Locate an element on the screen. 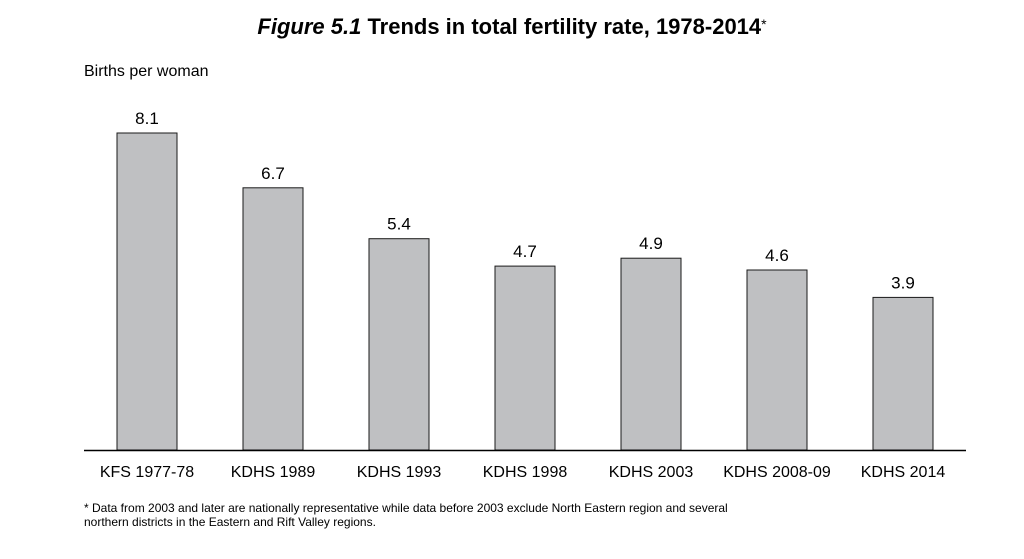 This screenshot has width=1024, height=559. data-label-0: 8.1 is located at coordinates (147, 118).